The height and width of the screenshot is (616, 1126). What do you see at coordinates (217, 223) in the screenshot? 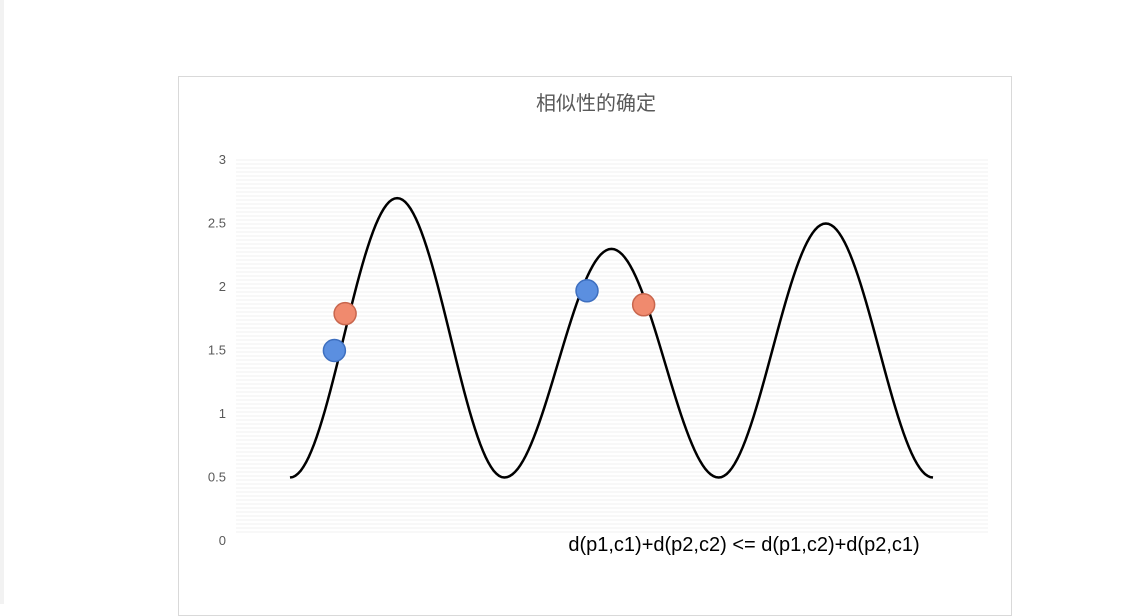
I see `y-tick-label: 2.5` at bounding box center [217, 223].